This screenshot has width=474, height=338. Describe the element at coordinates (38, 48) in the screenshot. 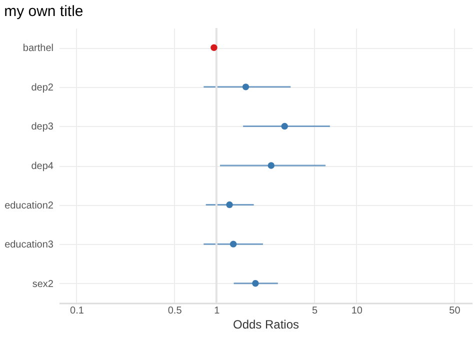

I see `y-tick-label: barthel` at that location.